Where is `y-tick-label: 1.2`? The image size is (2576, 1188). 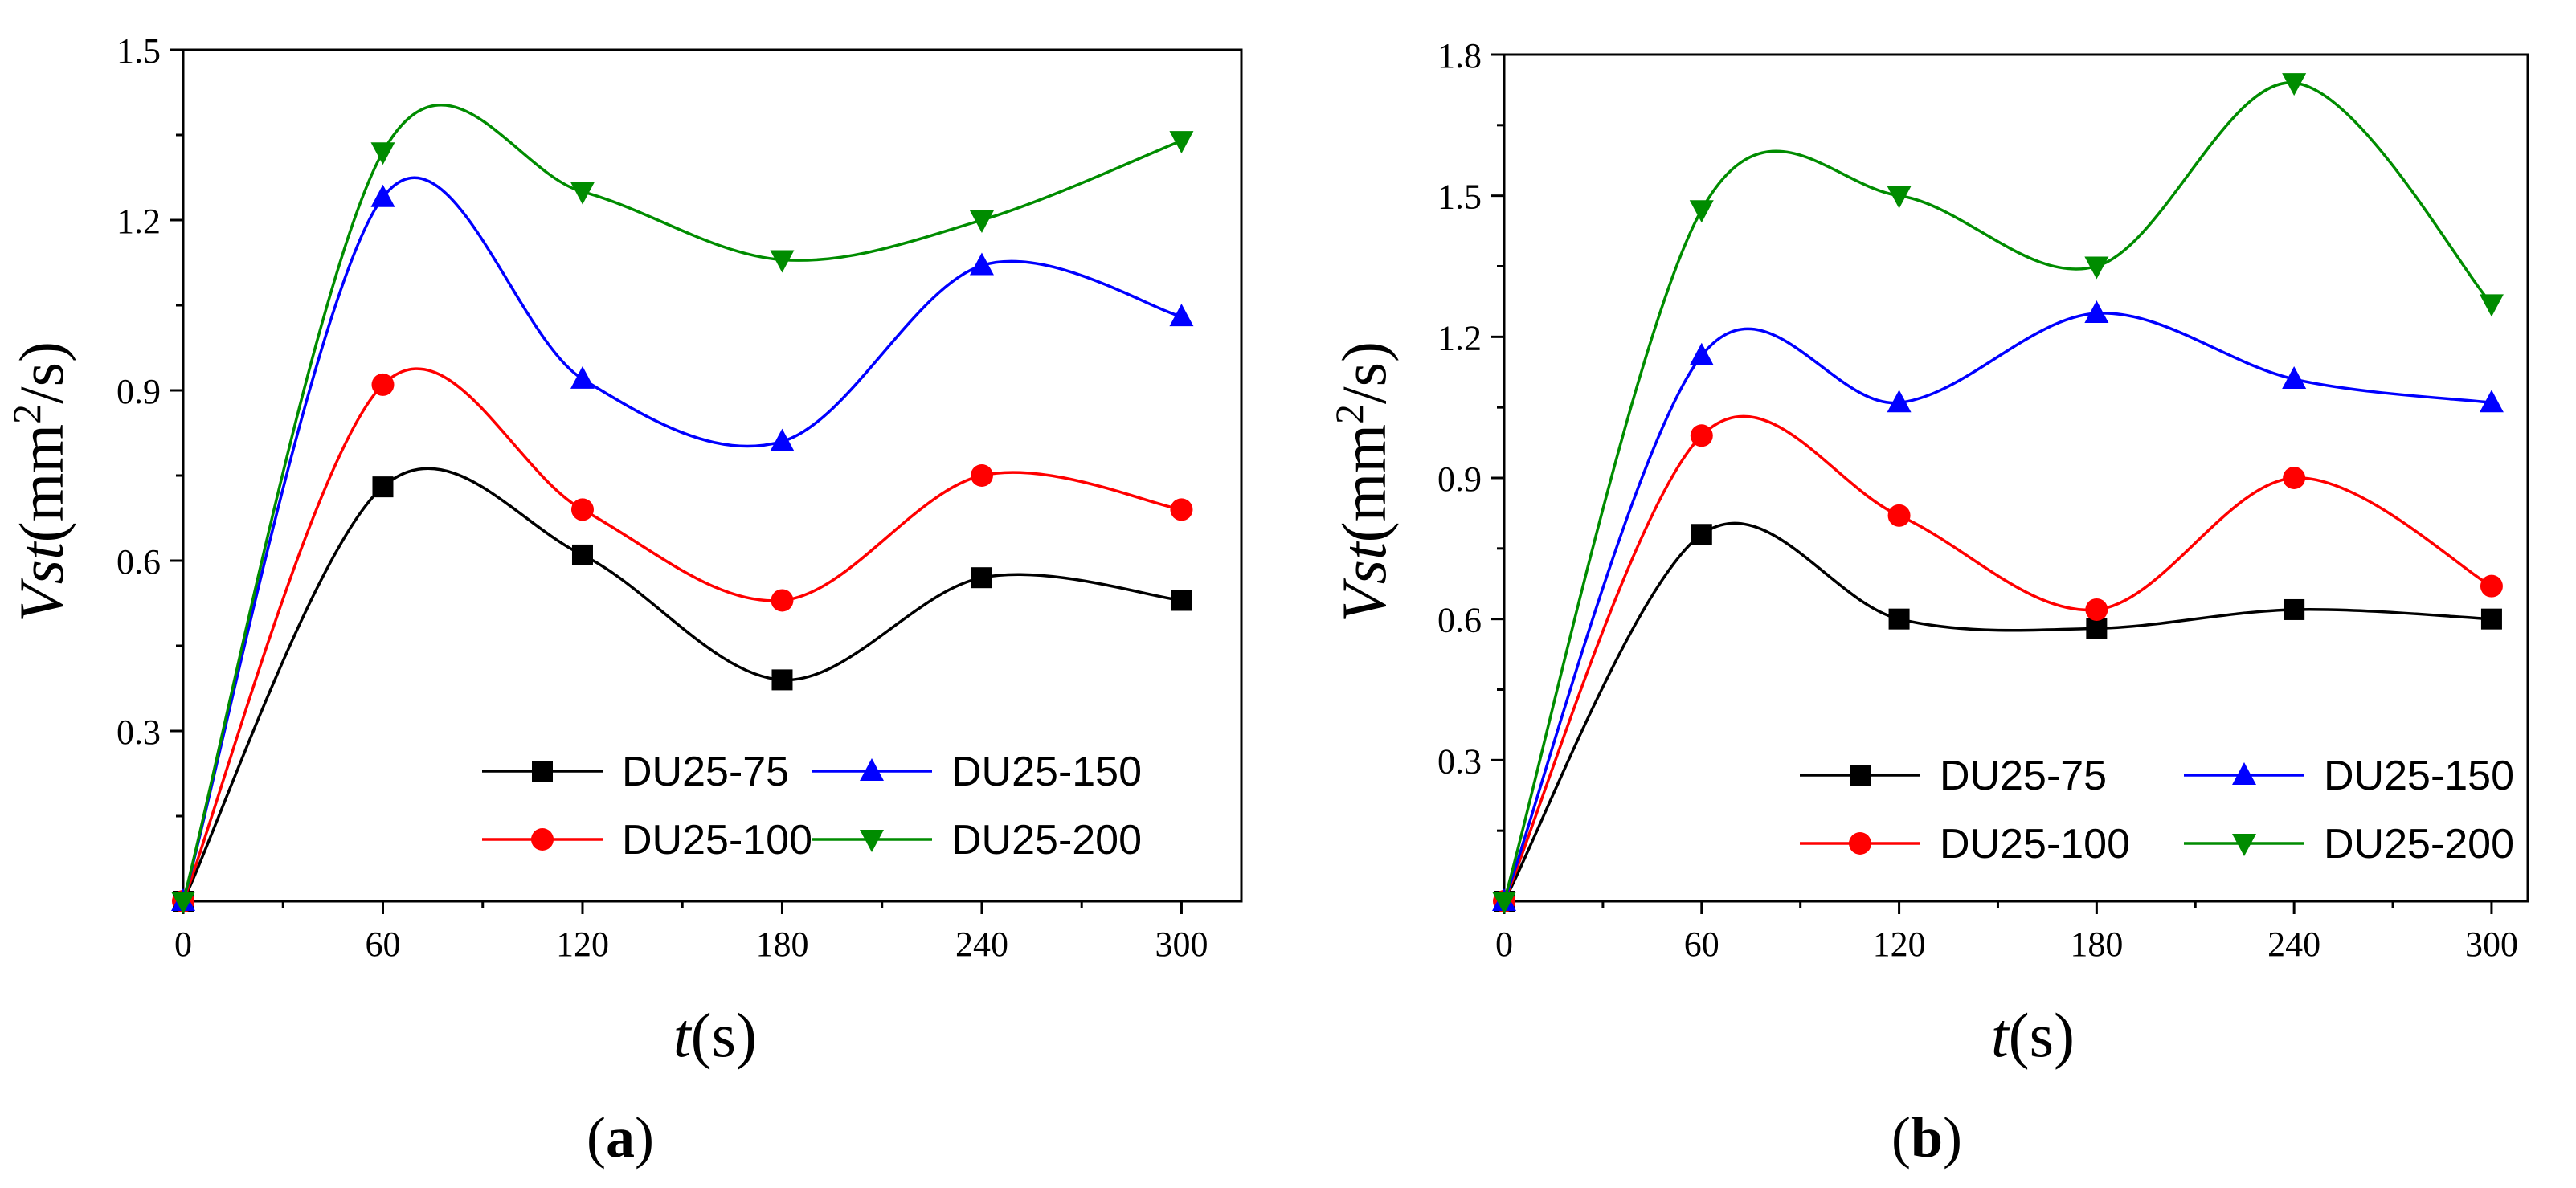 y-tick-label: 1.2 is located at coordinates (139, 222).